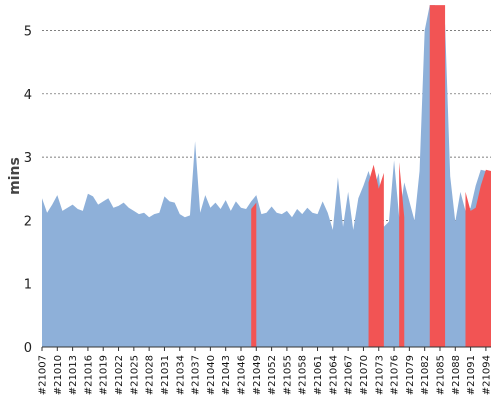 The image size is (500, 400). What do you see at coordinates (28, 191) in the screenshot?
I see `y-tick-labels: 0 1 2 3 4 5` at bounding box center [28, 191].